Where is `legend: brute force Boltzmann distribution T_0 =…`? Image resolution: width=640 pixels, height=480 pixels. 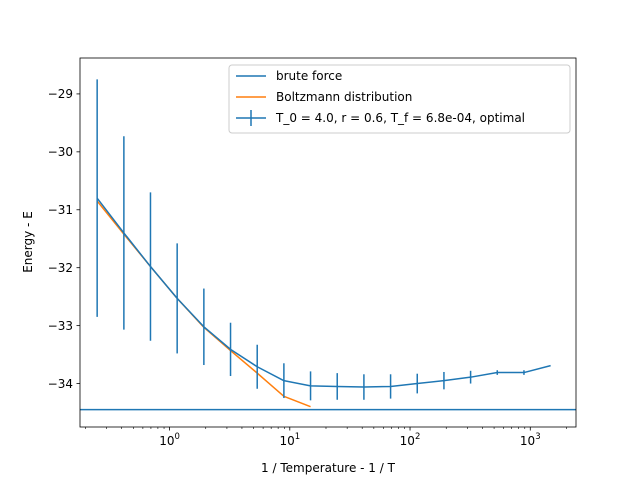 legend: brute force Boltzmann distribution T_0 =… is located at coordinates (399, 99).